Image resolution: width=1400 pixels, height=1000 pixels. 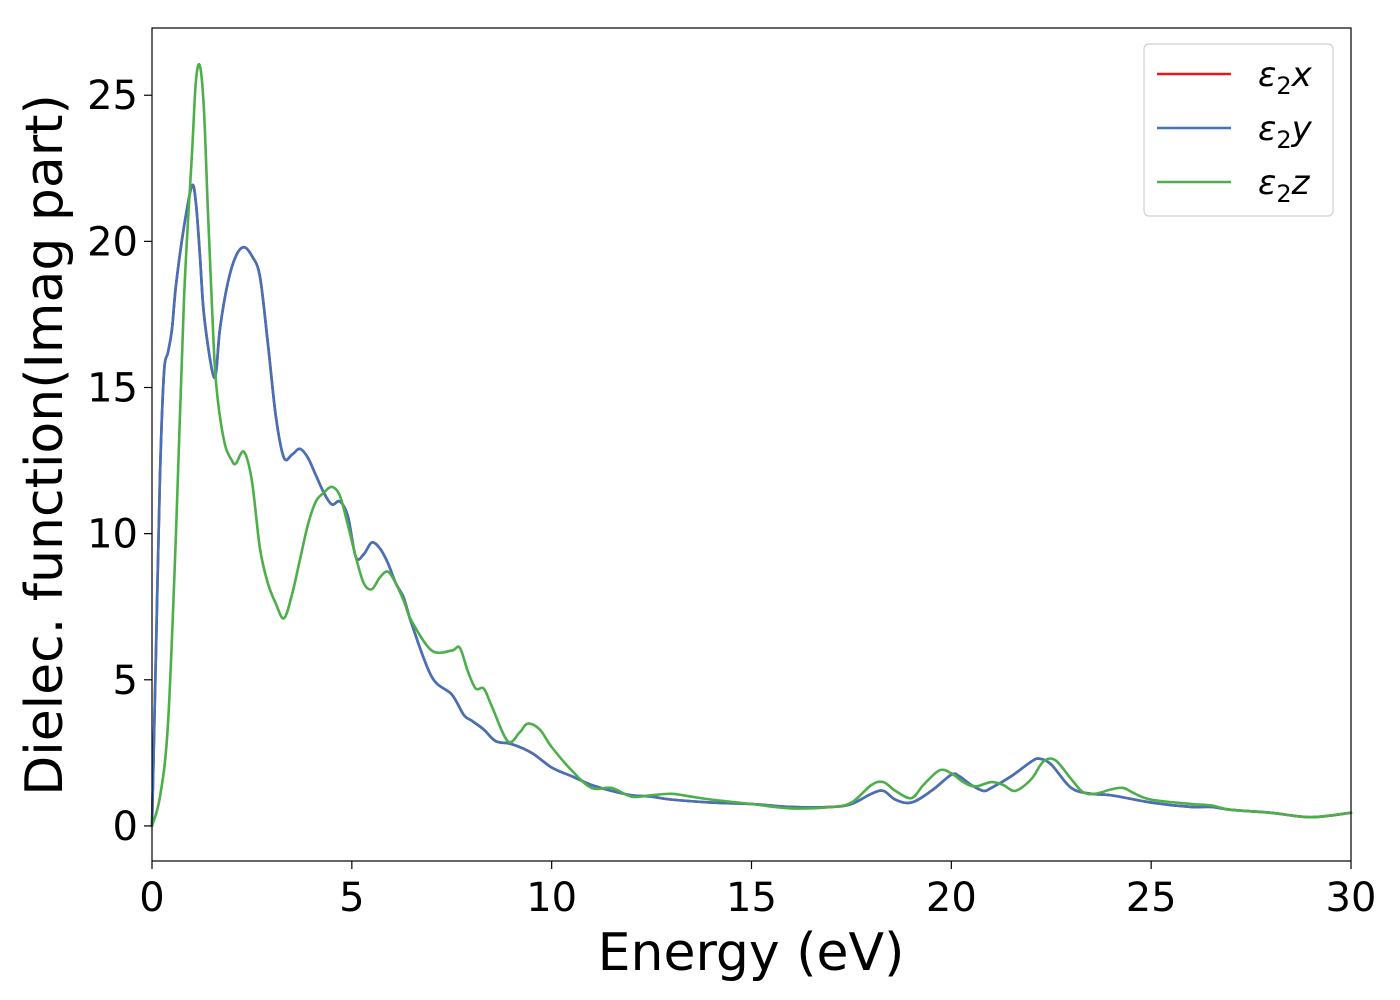 What do you see at coordinates (112, 389) in the screenshot?
I see `y-tick-label: 15` at bounding box center [112, 389].